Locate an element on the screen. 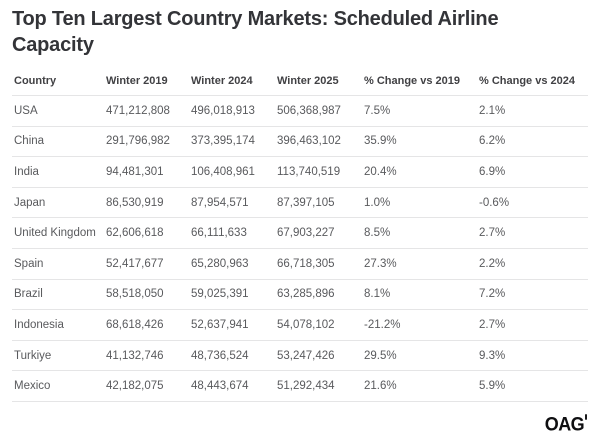 The width and height of the screenshot is (600, 440). cell-country: Japan is located at coordinates (30, 202).